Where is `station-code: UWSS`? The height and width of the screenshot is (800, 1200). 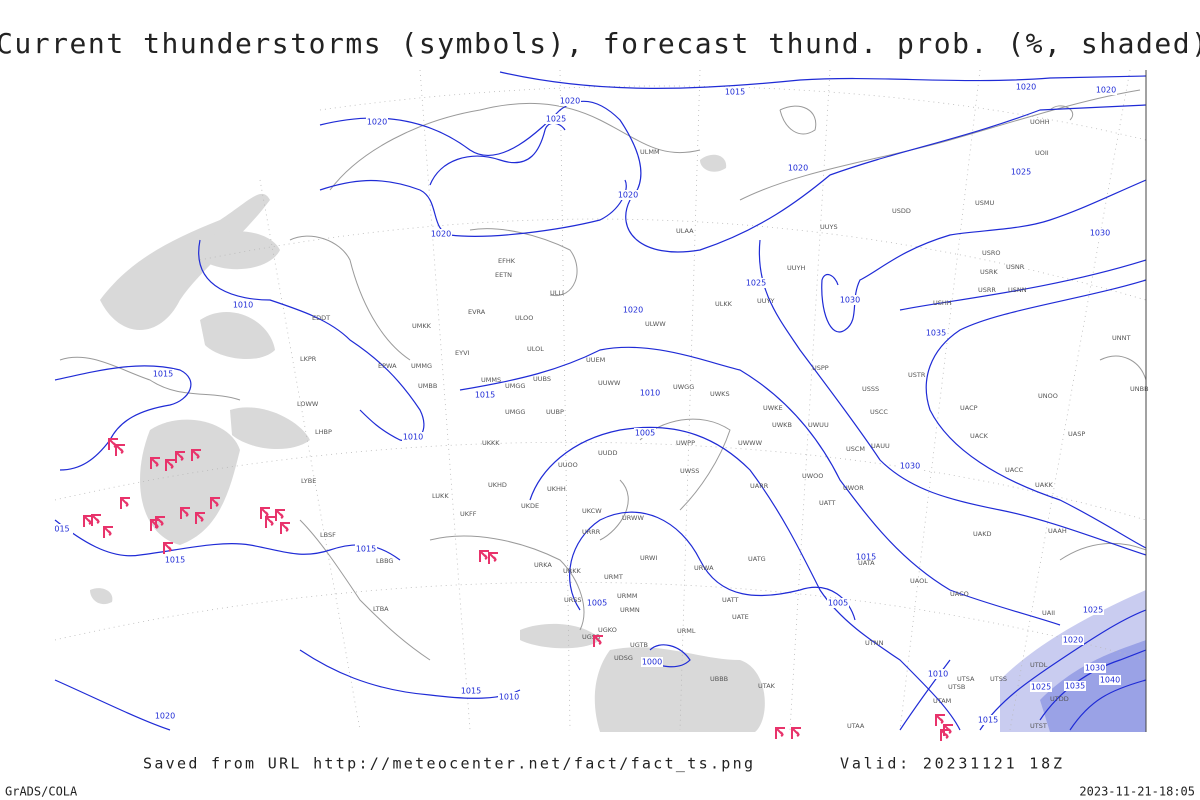 station-code: UWSS is located at coordinates (689, 471).